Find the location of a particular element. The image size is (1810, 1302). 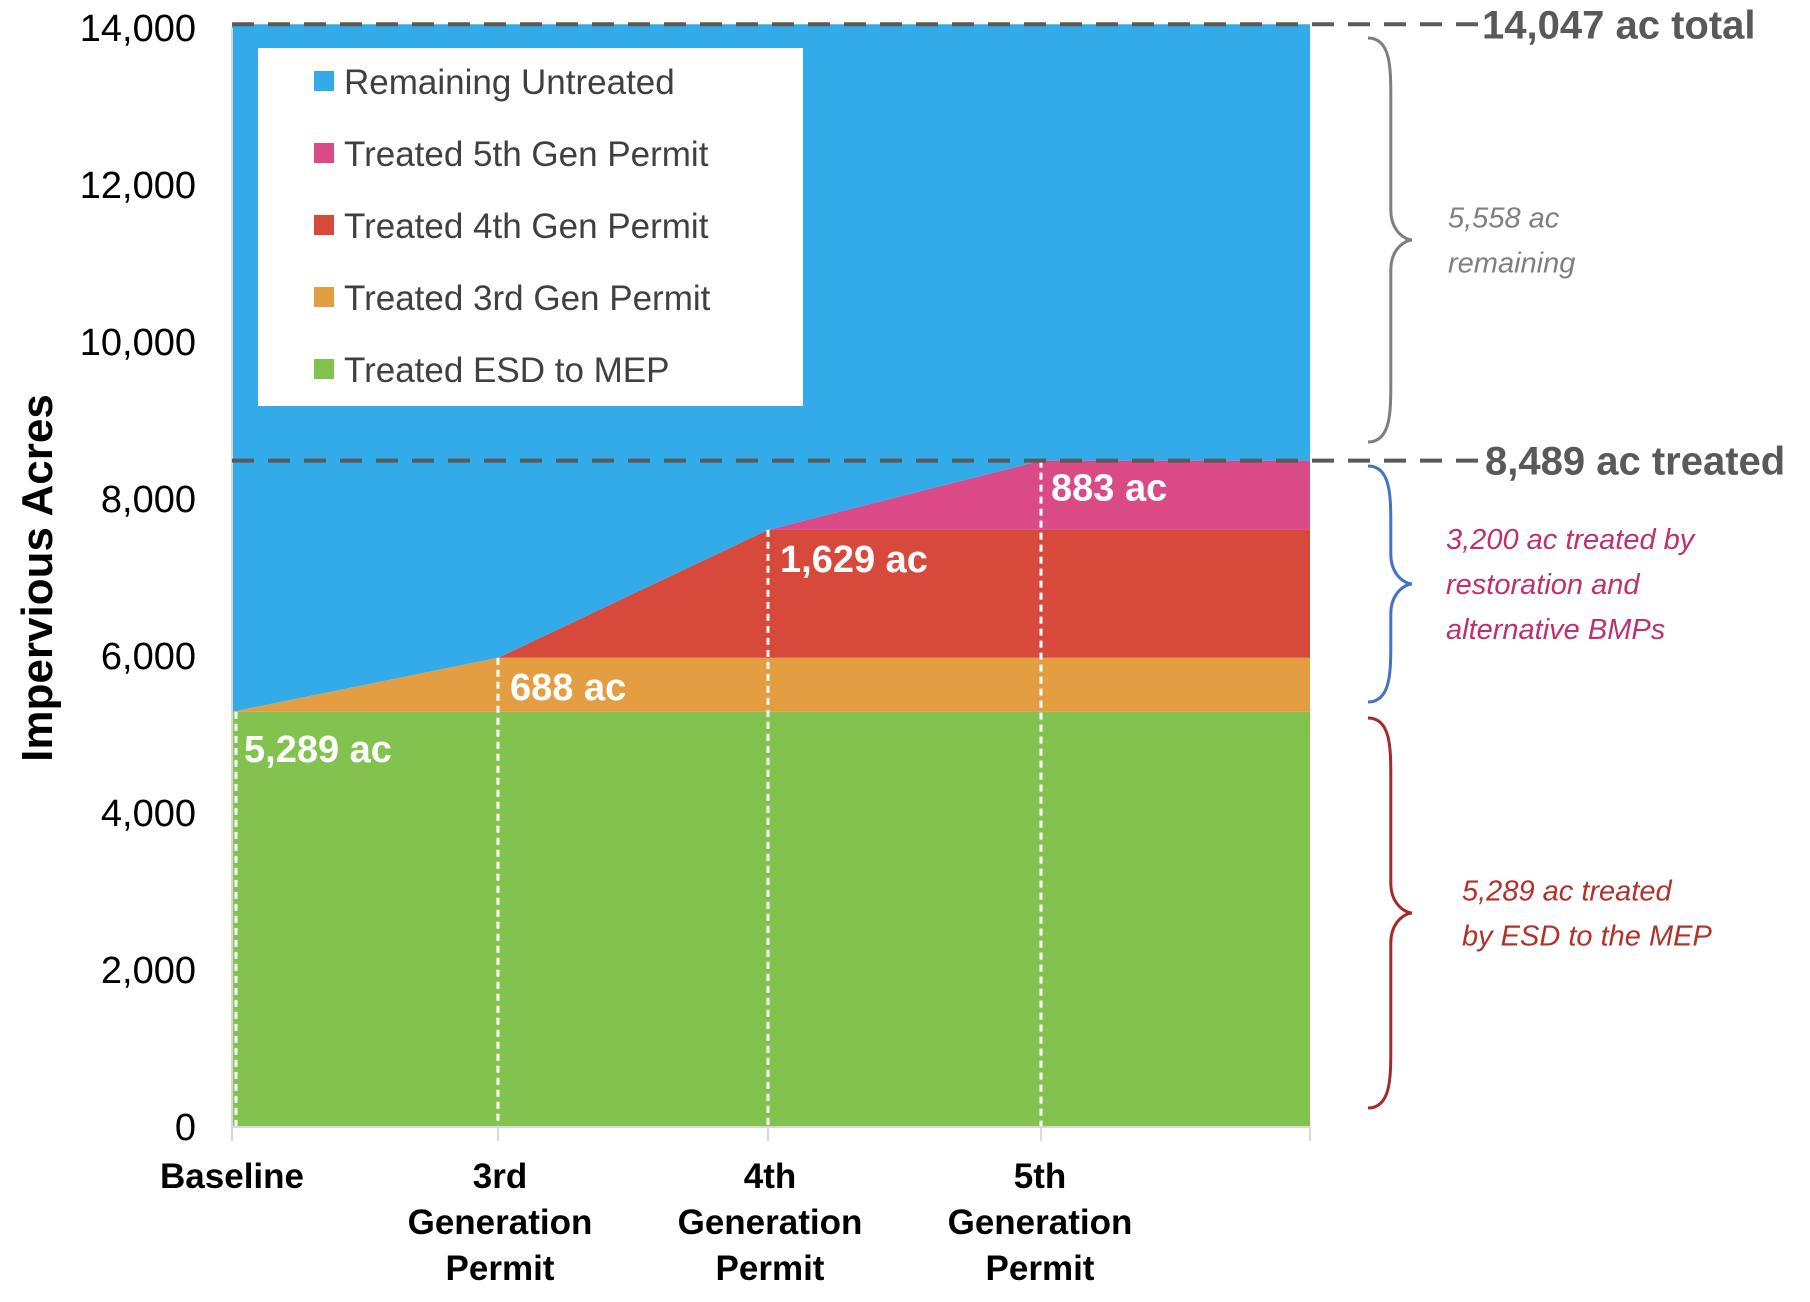

x-category-label: 4th Generation Permit is located at coordinates (770, 1222).